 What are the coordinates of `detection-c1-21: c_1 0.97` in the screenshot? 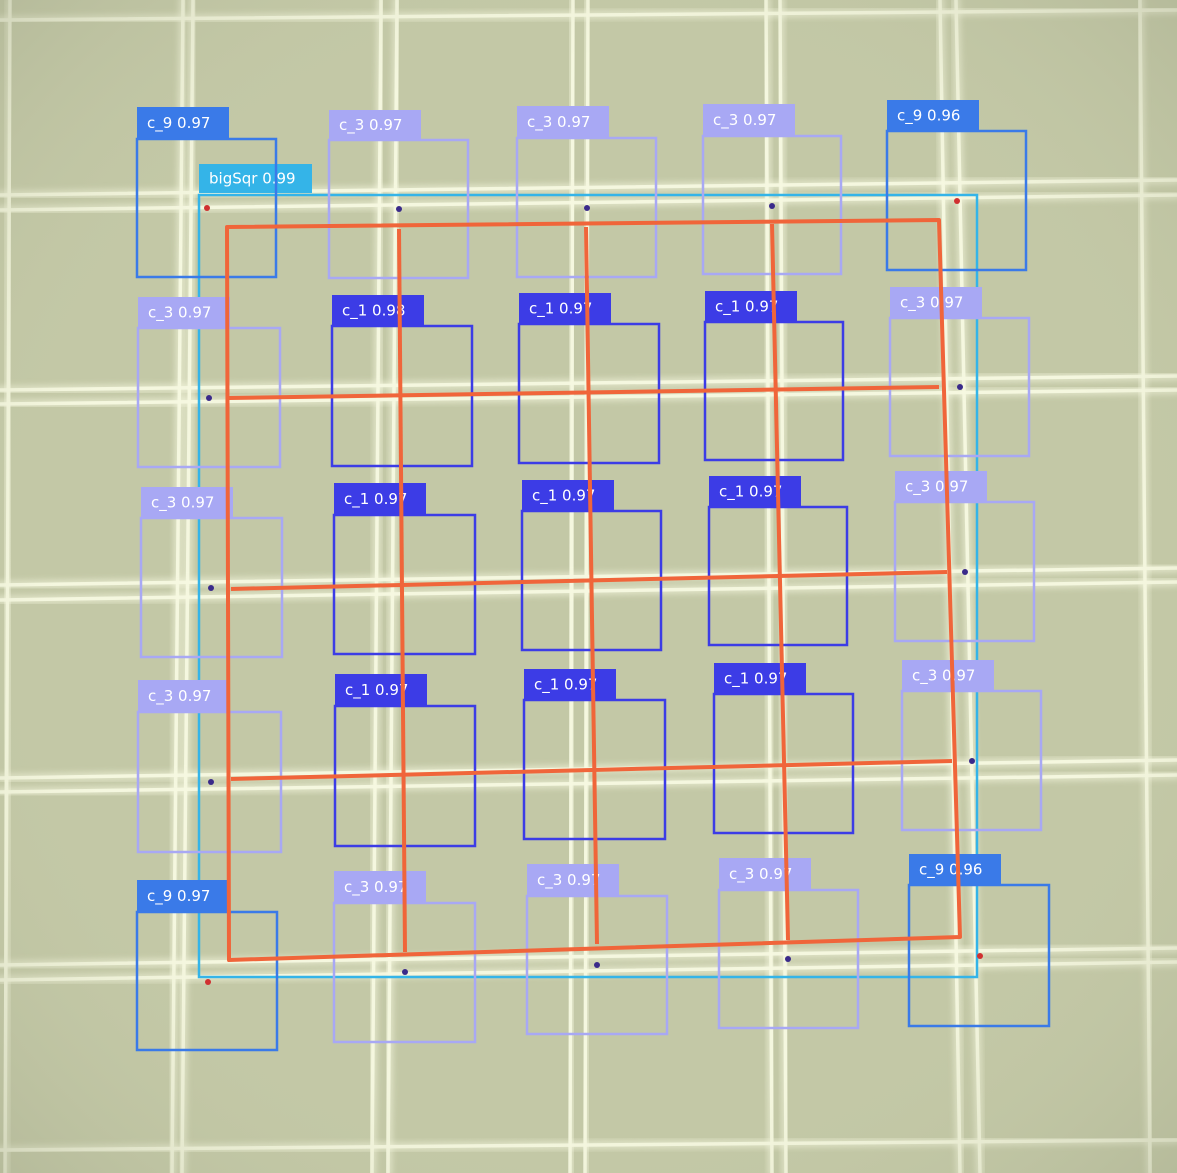 It's located at (404, 569).